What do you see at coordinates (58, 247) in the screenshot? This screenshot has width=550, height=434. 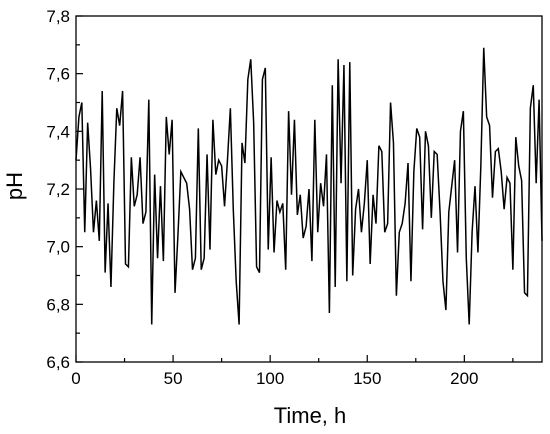 I see `y-tick-label: 7,0` at bounding box center [58, 247].